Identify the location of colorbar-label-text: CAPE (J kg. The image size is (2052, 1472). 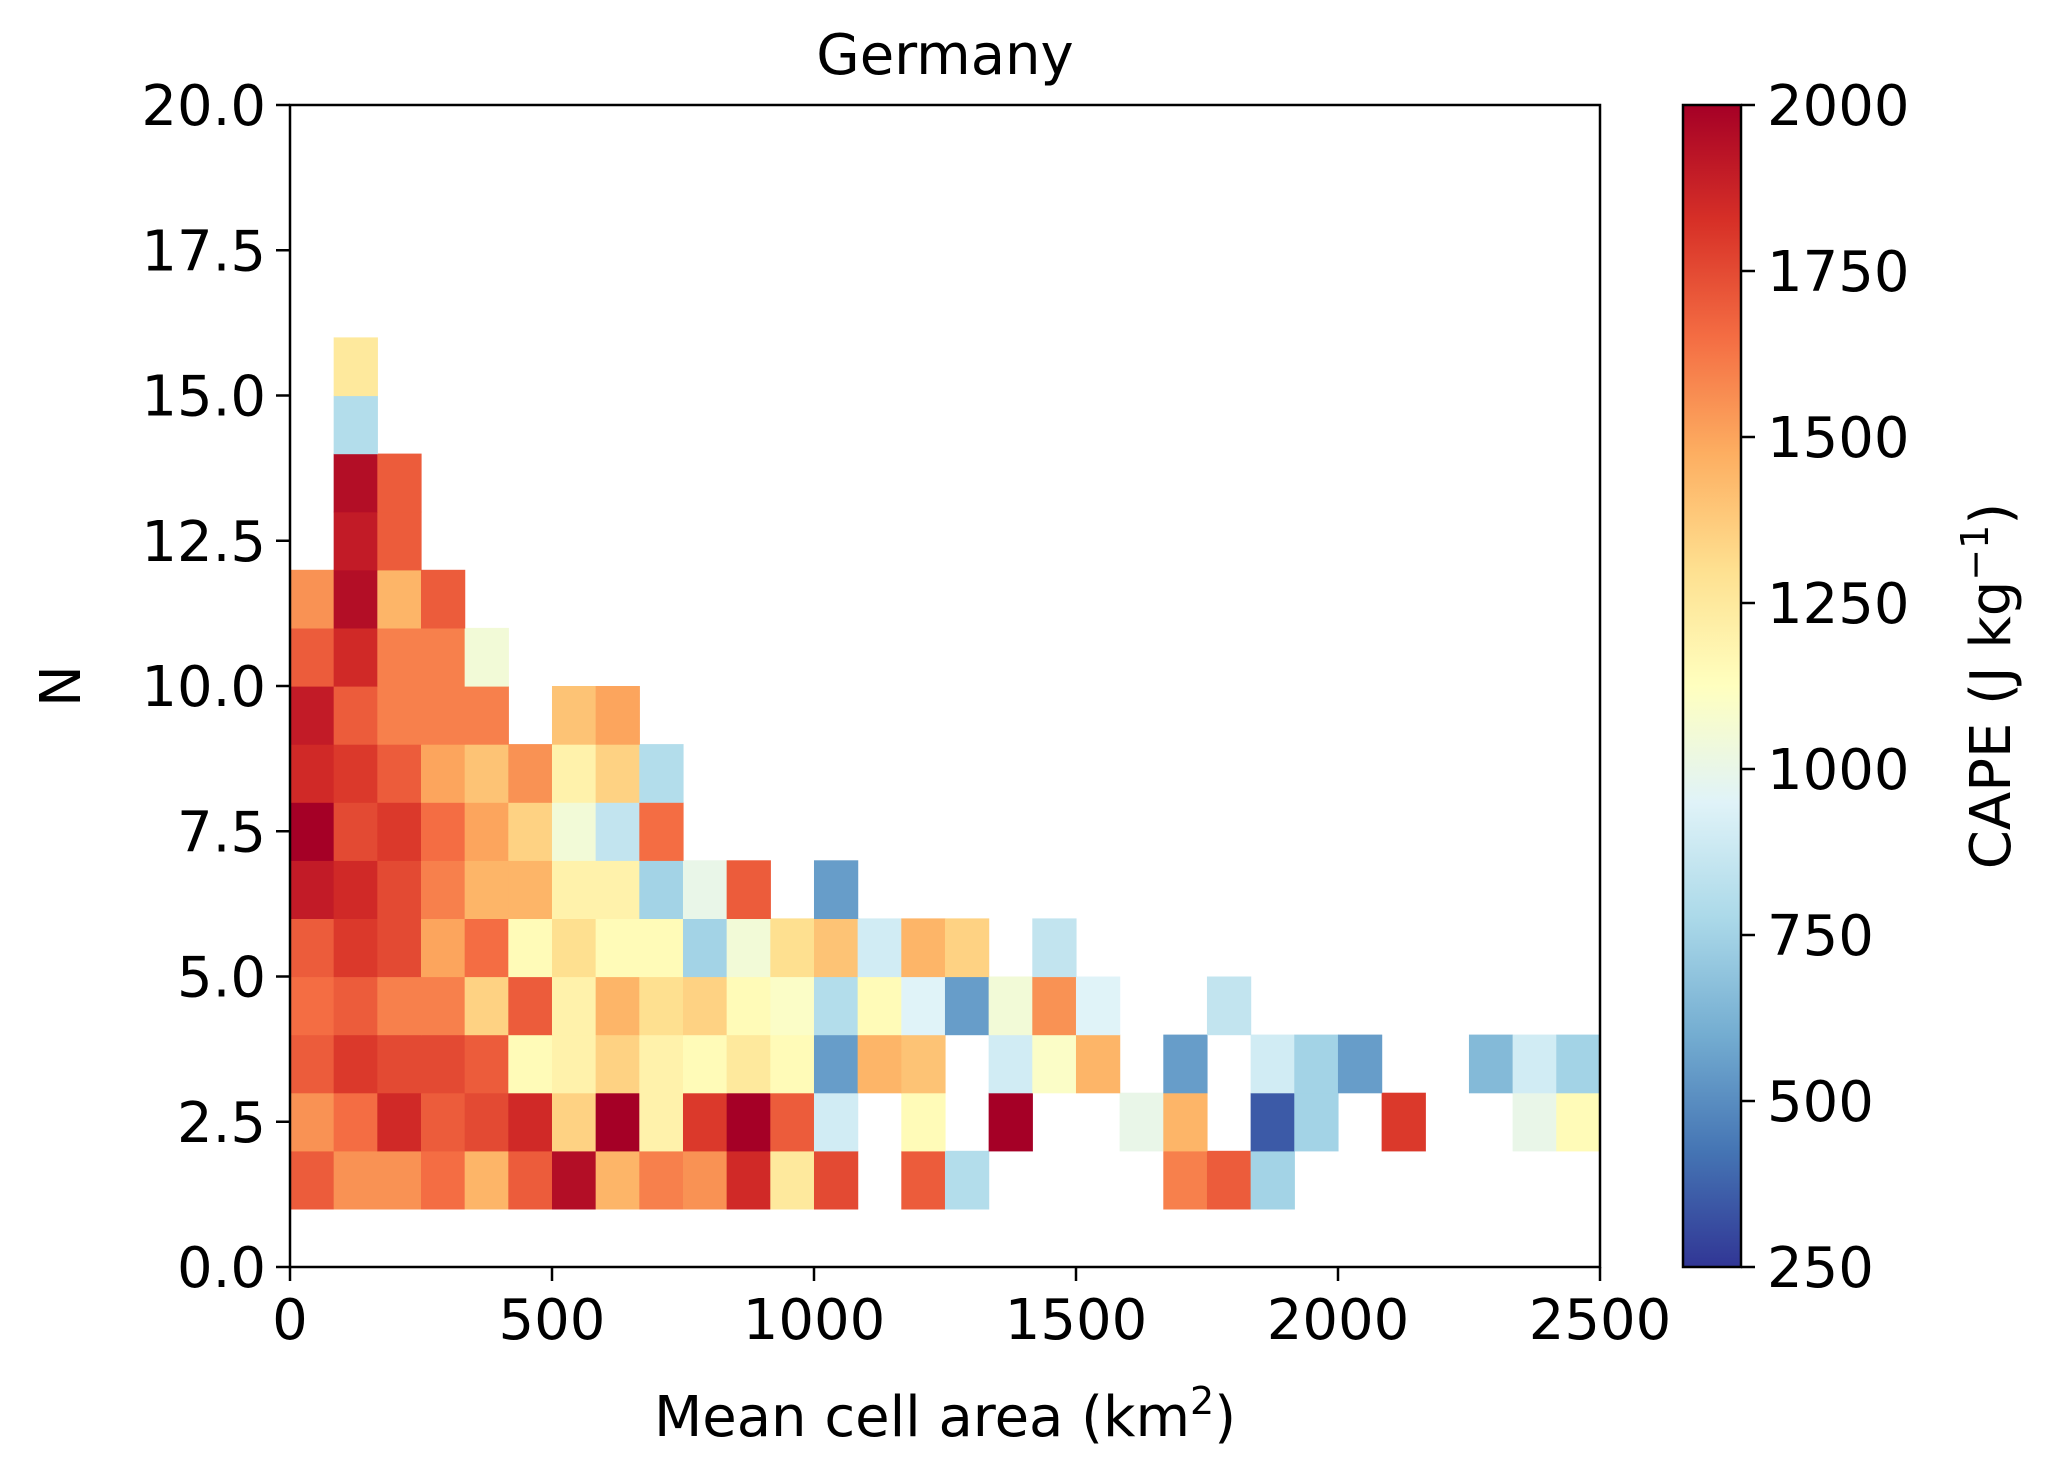
(1991, 725).